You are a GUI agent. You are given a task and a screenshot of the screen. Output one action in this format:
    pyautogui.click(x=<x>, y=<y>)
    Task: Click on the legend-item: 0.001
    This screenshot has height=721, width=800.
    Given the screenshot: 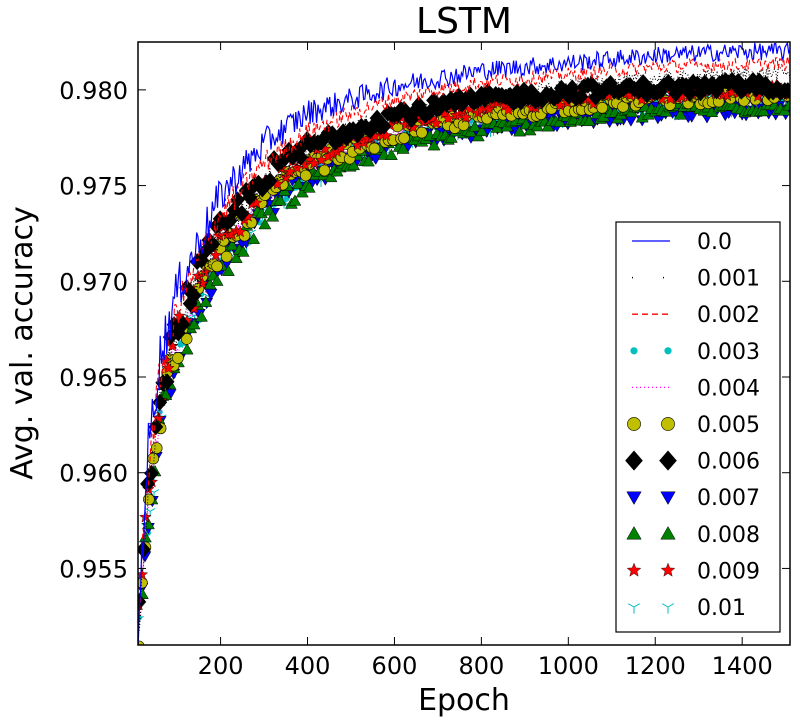 What is the action you would take?
    pyautogui.click(x=696, y=279)
    